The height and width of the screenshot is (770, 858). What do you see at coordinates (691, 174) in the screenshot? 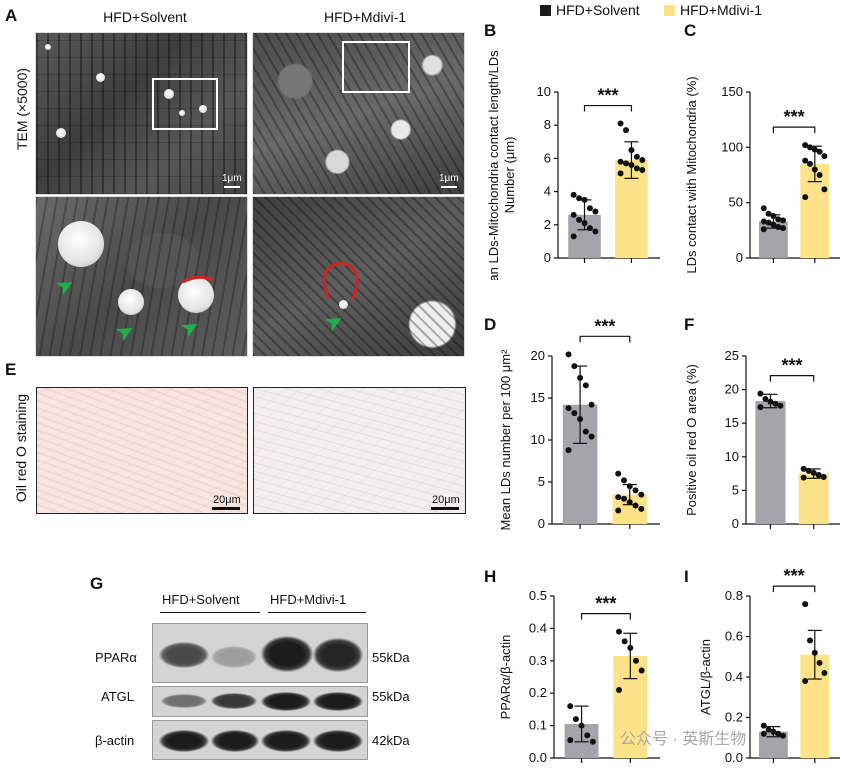
I see `y-axis-label: LDs contact with Mitochondria (%)` at bounding box center [691, 174].